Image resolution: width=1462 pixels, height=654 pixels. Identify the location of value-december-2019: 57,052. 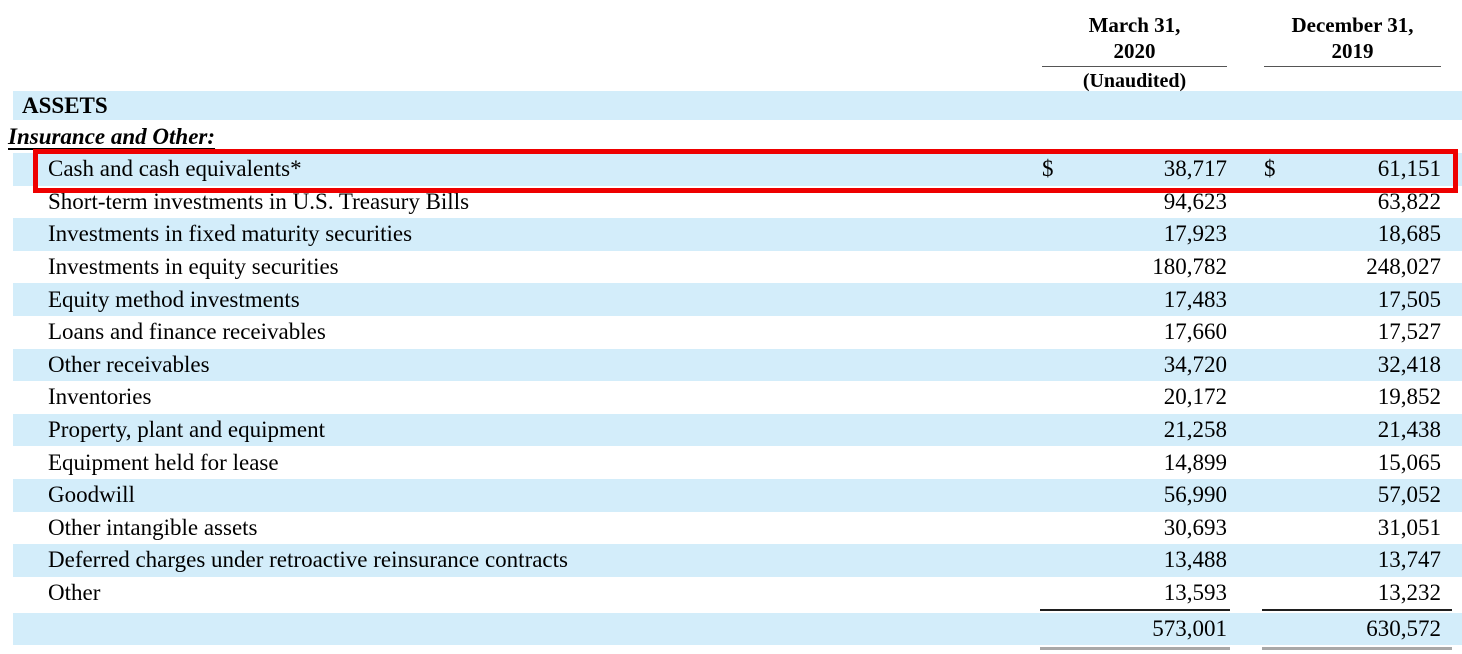
(1409, 495).